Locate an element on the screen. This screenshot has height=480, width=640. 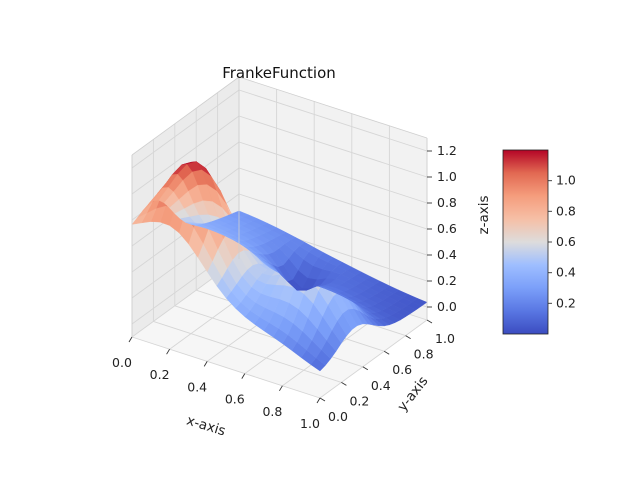
colorbar-tick-label: 0.6 is located at coordinates (566, 241).